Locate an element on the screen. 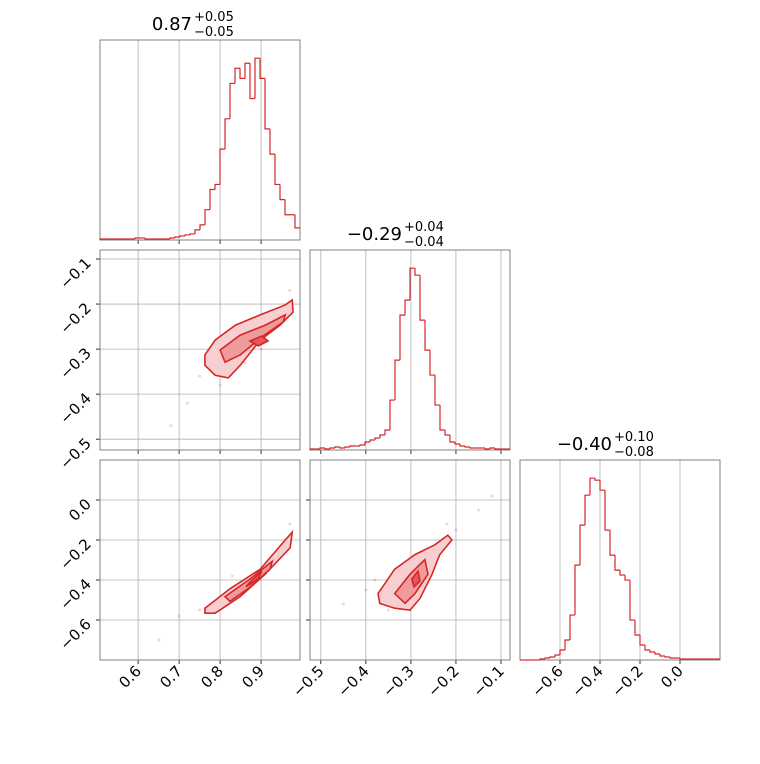  x-tick-label: −0.4 is located at coordinates (353, 681).